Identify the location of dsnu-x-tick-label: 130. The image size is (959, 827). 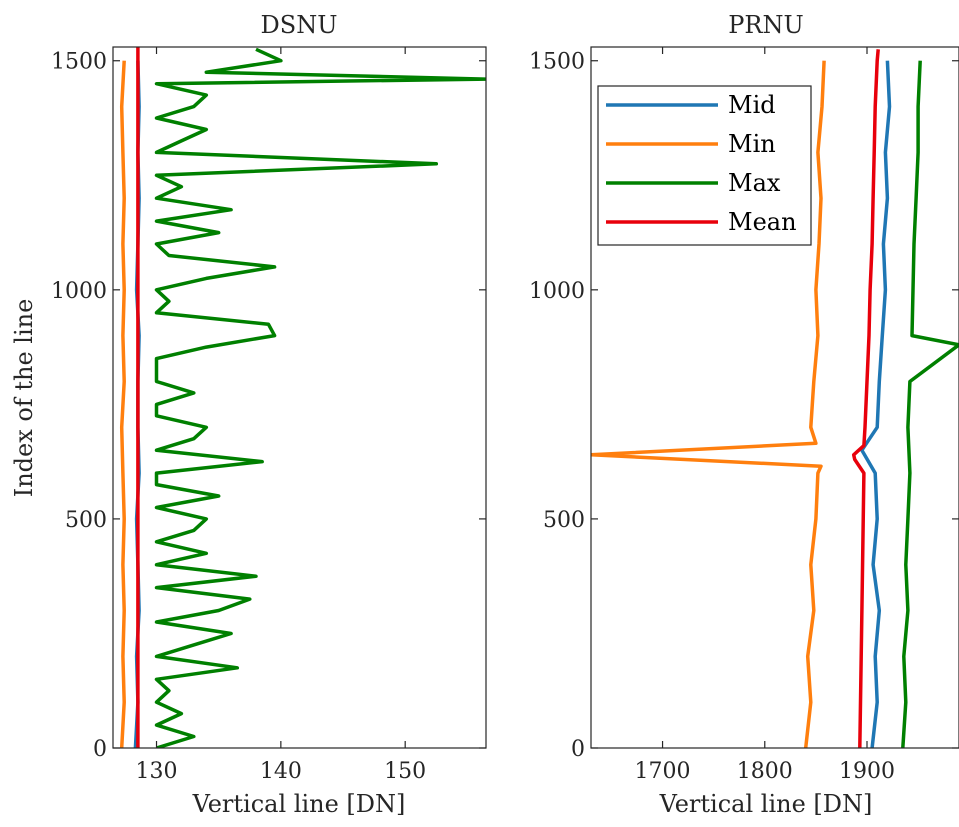
(157, 771).